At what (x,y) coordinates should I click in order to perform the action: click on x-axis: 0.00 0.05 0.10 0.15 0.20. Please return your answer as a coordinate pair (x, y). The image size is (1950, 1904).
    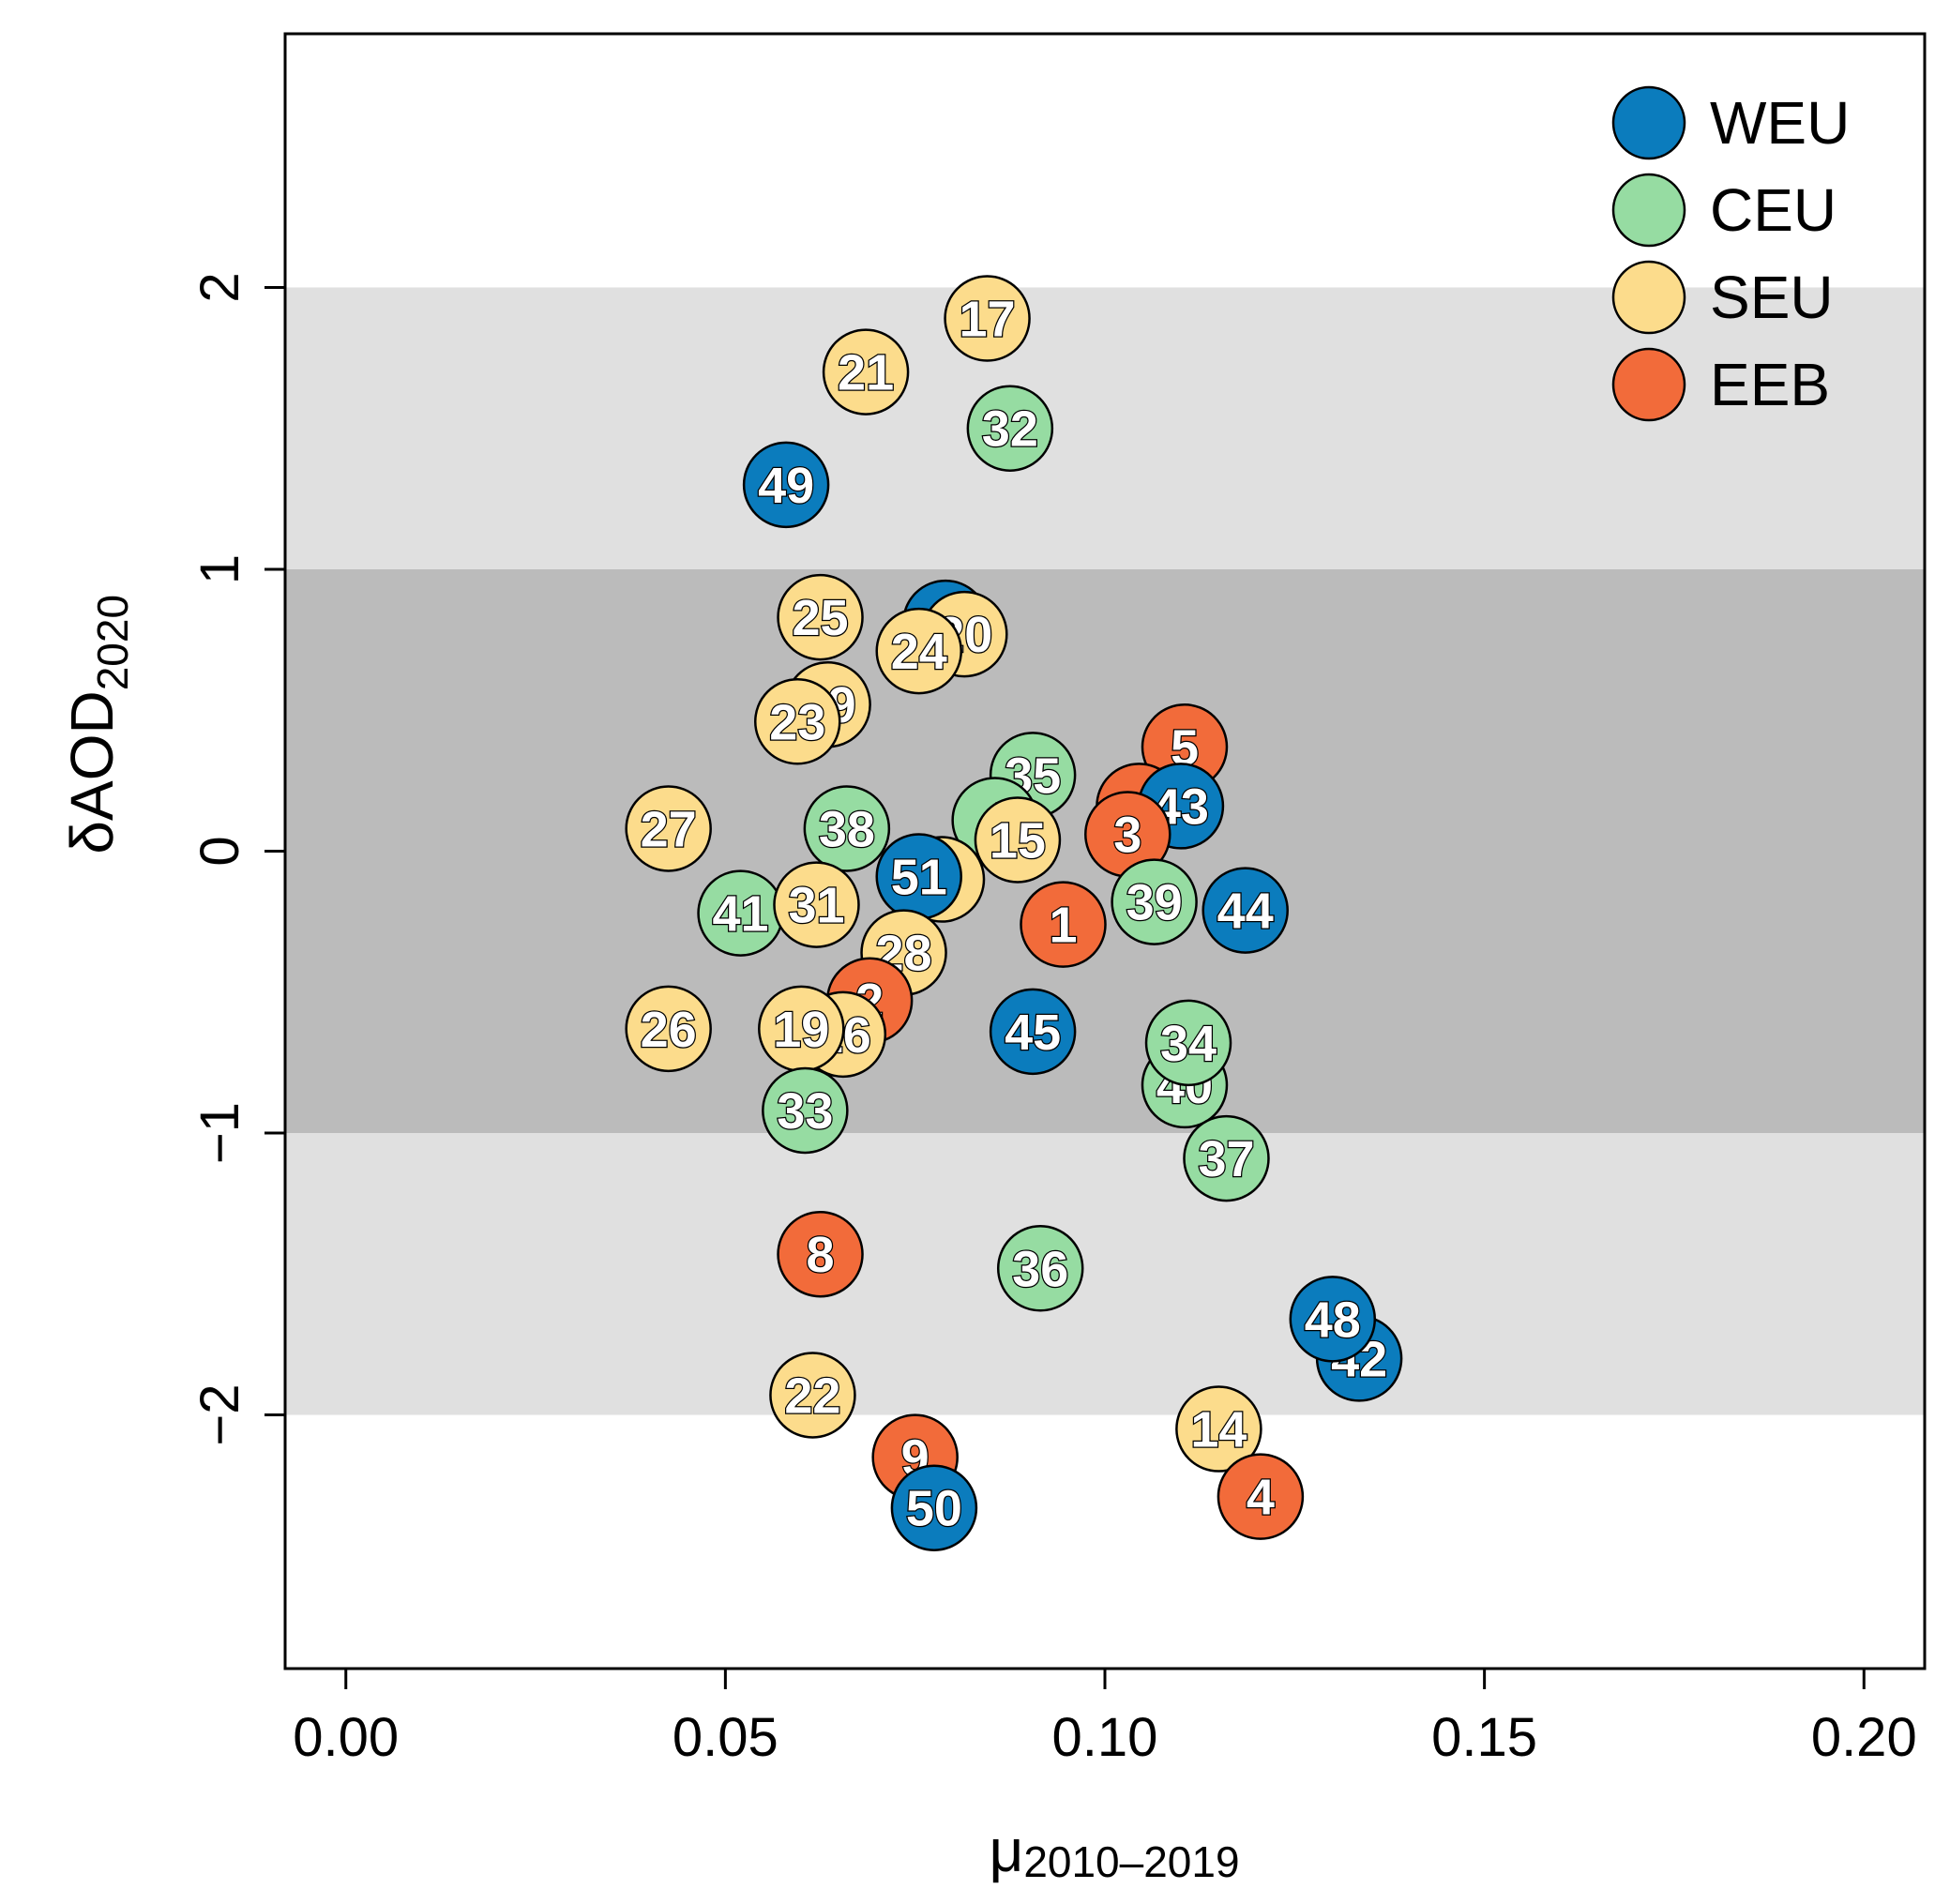
    Looking at the image, I should click on (1105, 1717).